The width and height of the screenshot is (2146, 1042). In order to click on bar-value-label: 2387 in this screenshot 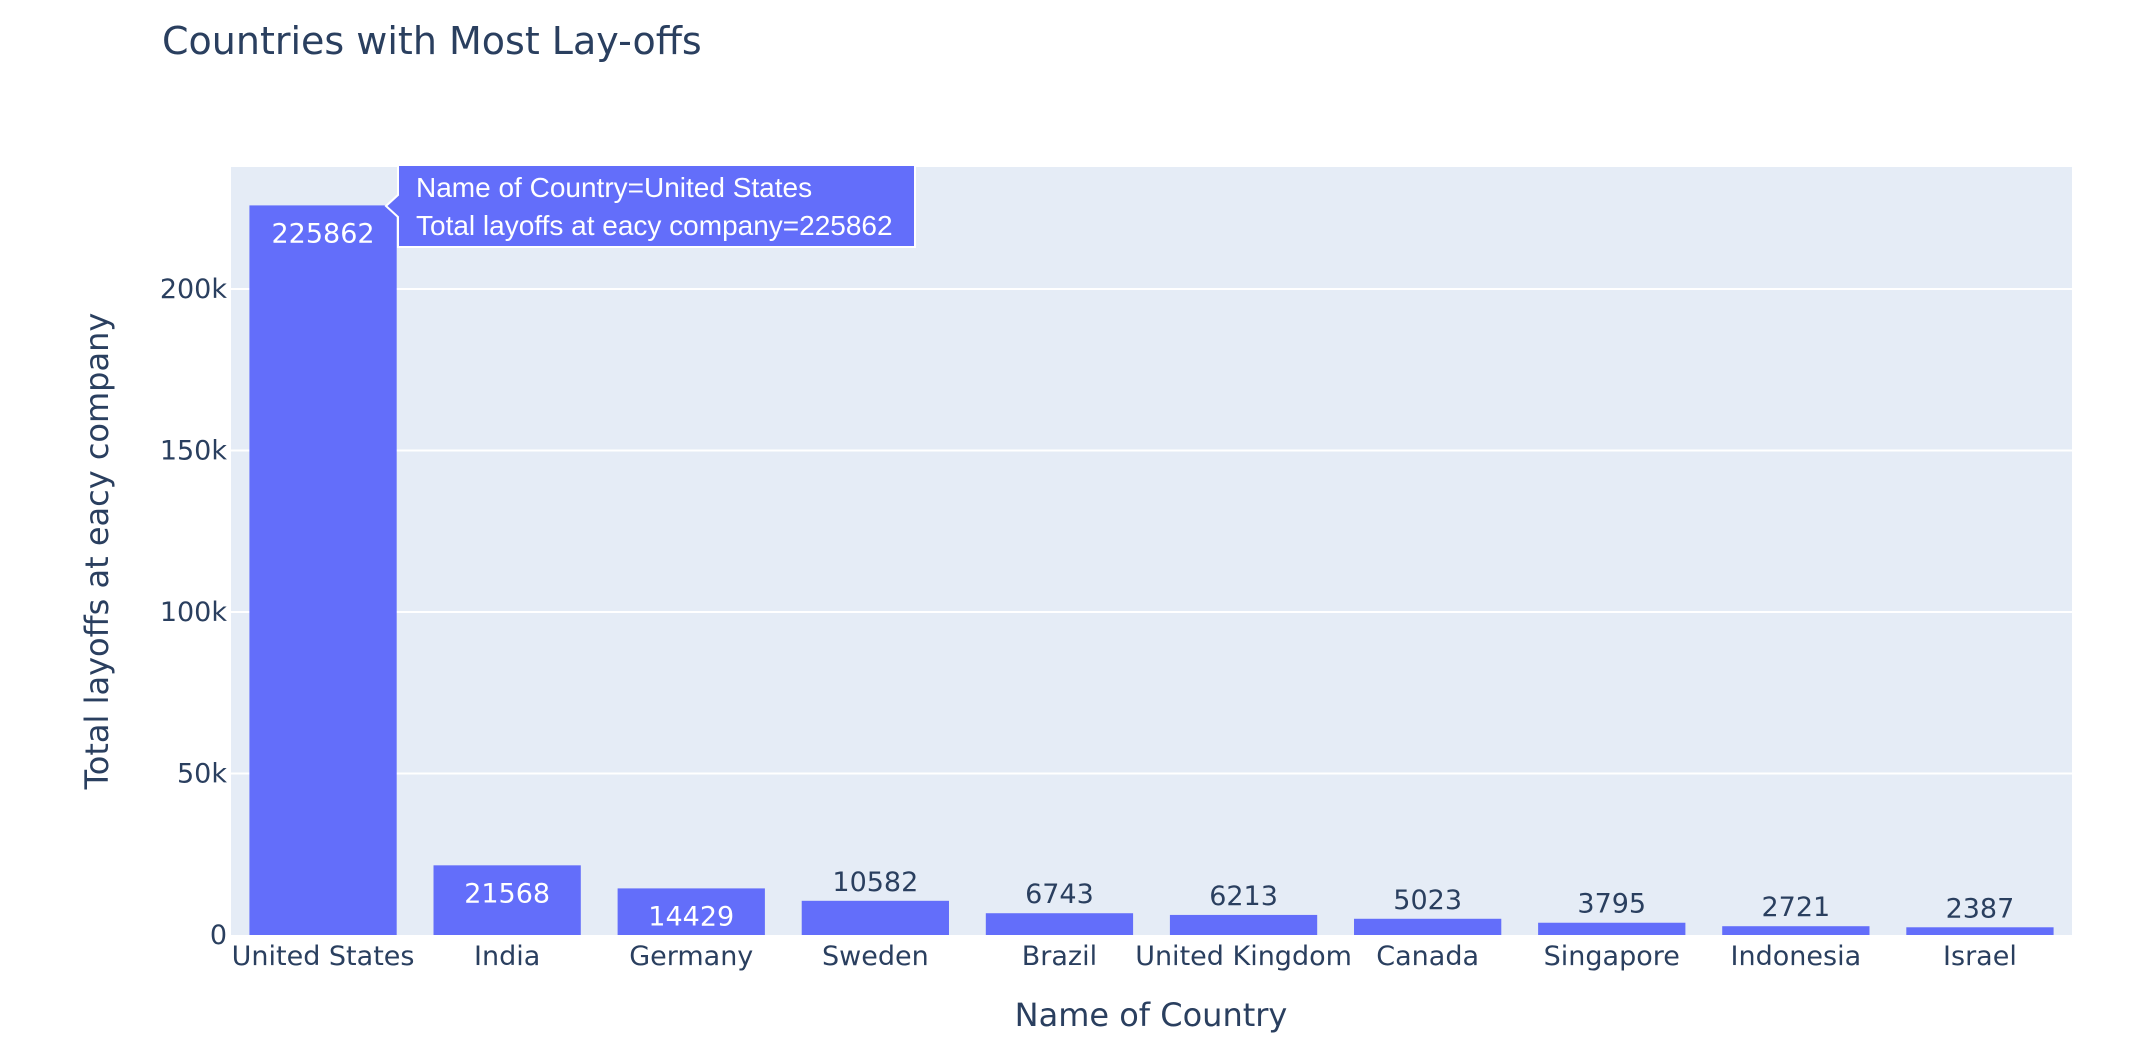, I will do `click(1980, 908)`.